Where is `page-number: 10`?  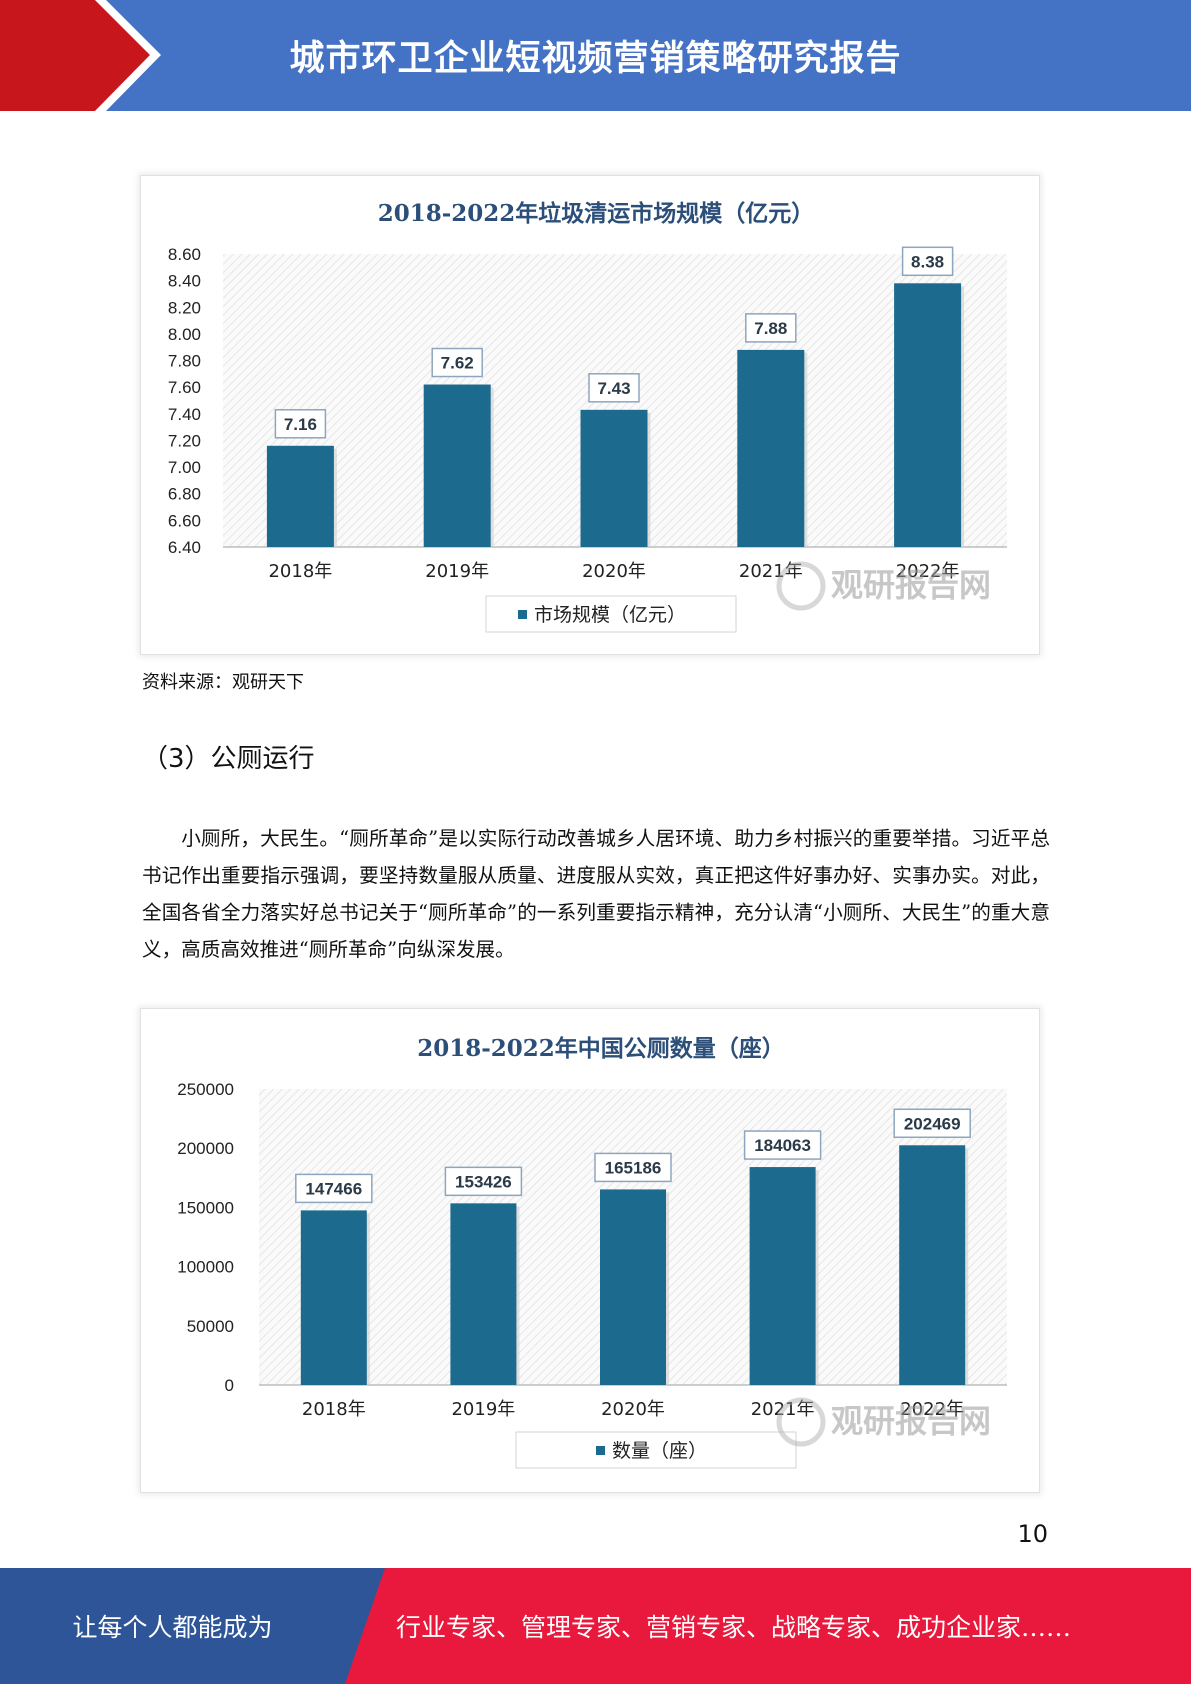 page-number: 10 is located at coordinates (1032, 1534).